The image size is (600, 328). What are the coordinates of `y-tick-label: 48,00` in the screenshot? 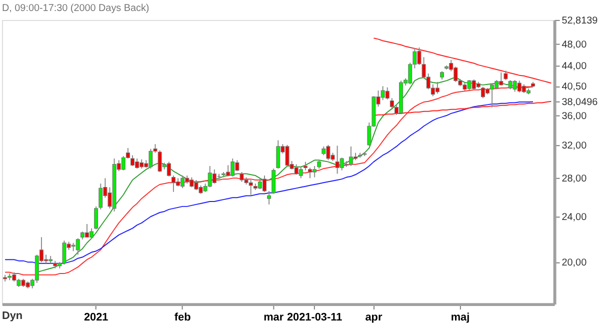 It's located at (575, 44).